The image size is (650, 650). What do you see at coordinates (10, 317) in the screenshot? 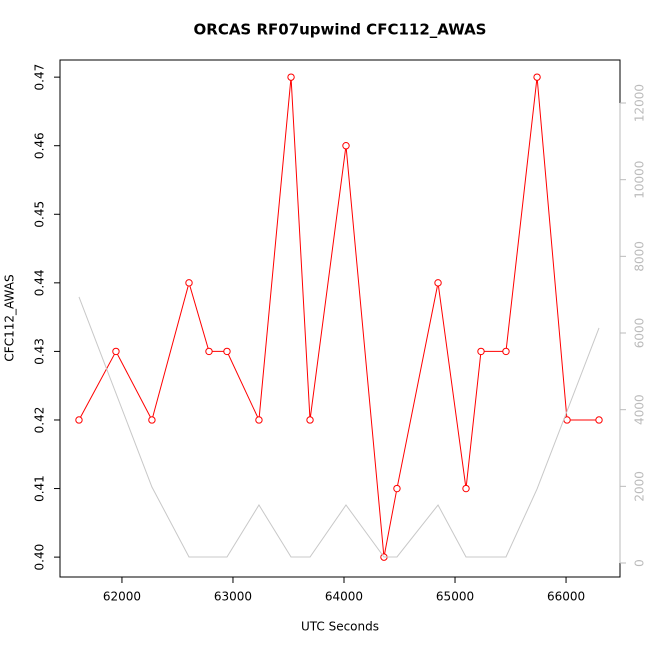
I see `y-axis-label: CFC112_AWAS` at bounding box center [10, 317].